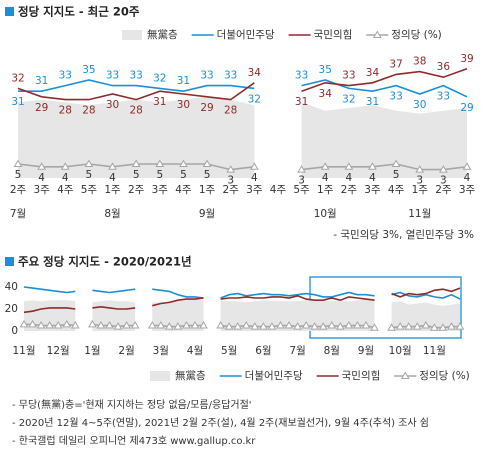  What do you see at coordinates (466, 59) in the screenshot?
I see `data-label: 39` at bounding box center [466, 59].